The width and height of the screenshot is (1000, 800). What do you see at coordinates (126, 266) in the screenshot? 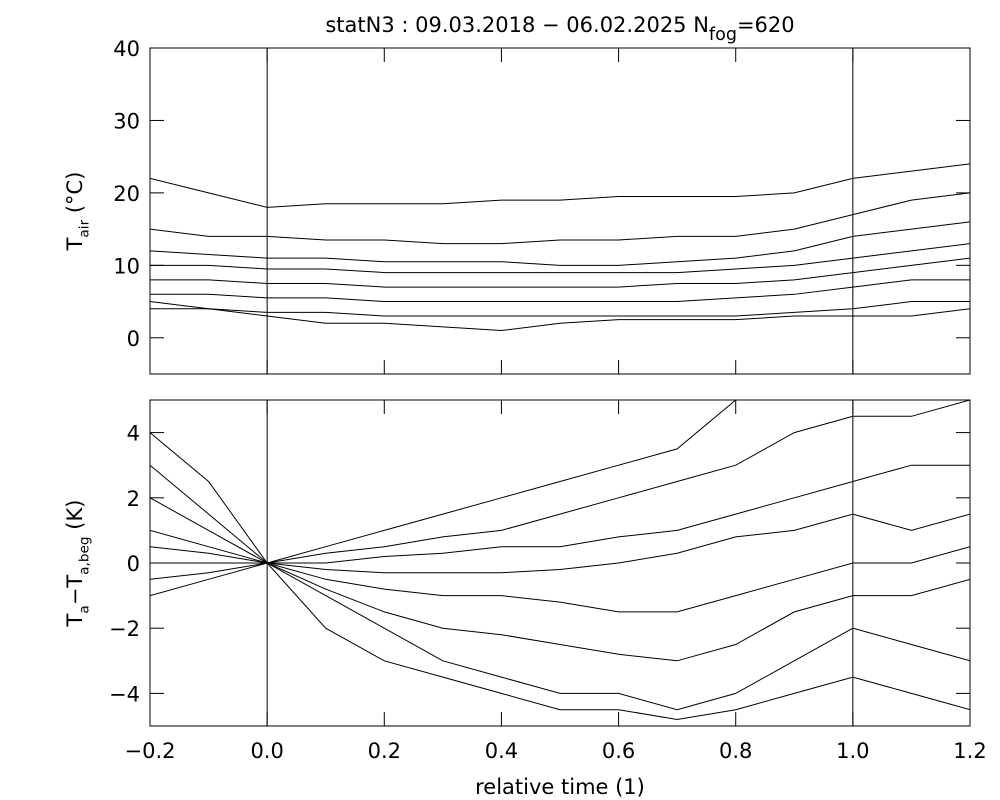
I see `y-tick-label: 10` at bounding box center [126, 266].